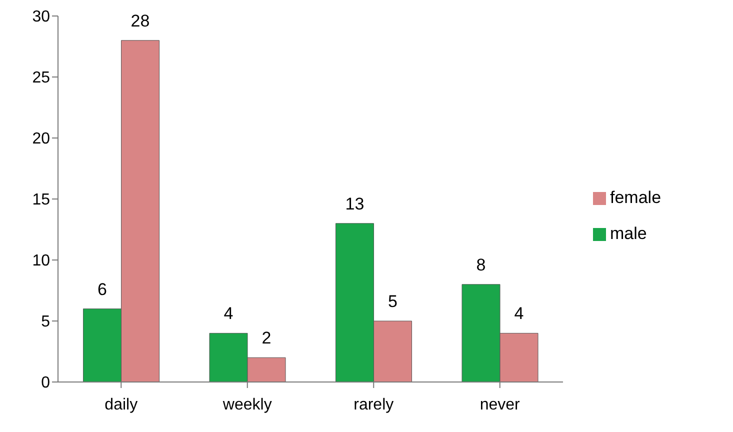 The width and height of the screenshot is (733, 432). I want to click on data-label: 2, so click(267, 338).